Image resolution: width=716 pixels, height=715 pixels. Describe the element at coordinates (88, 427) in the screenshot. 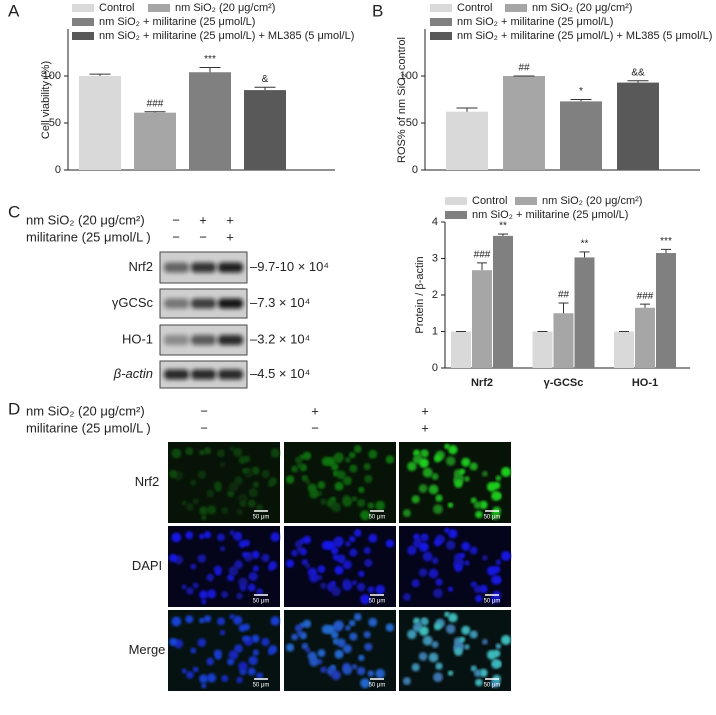

I see `treatment-label: militarine (25 μmol/L )` at that location.